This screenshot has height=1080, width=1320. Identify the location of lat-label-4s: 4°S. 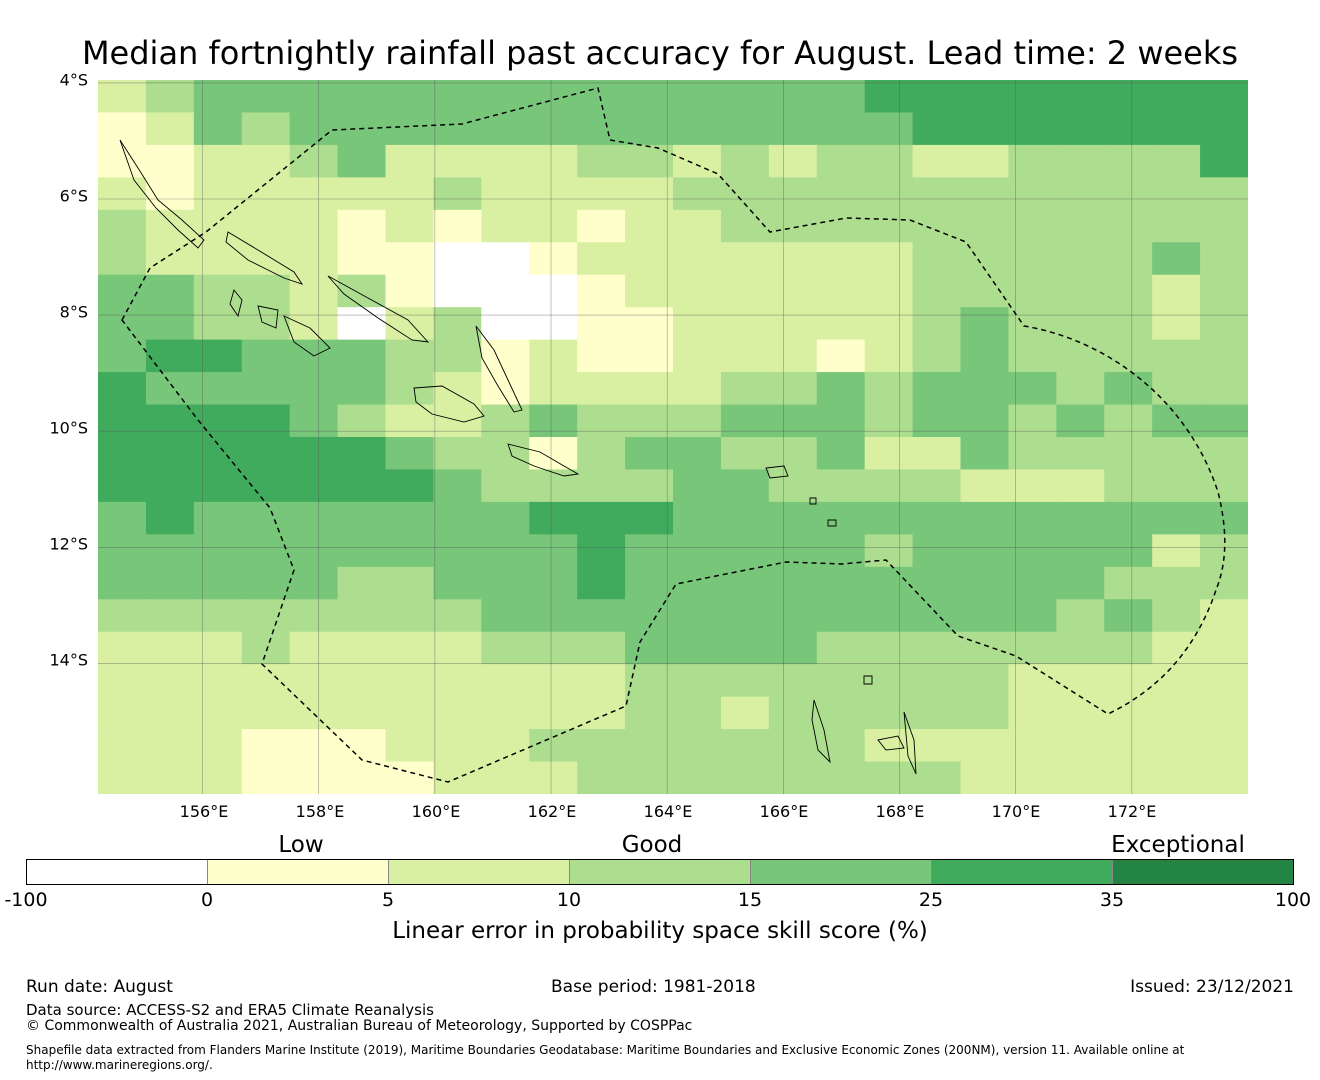
(73, 80).